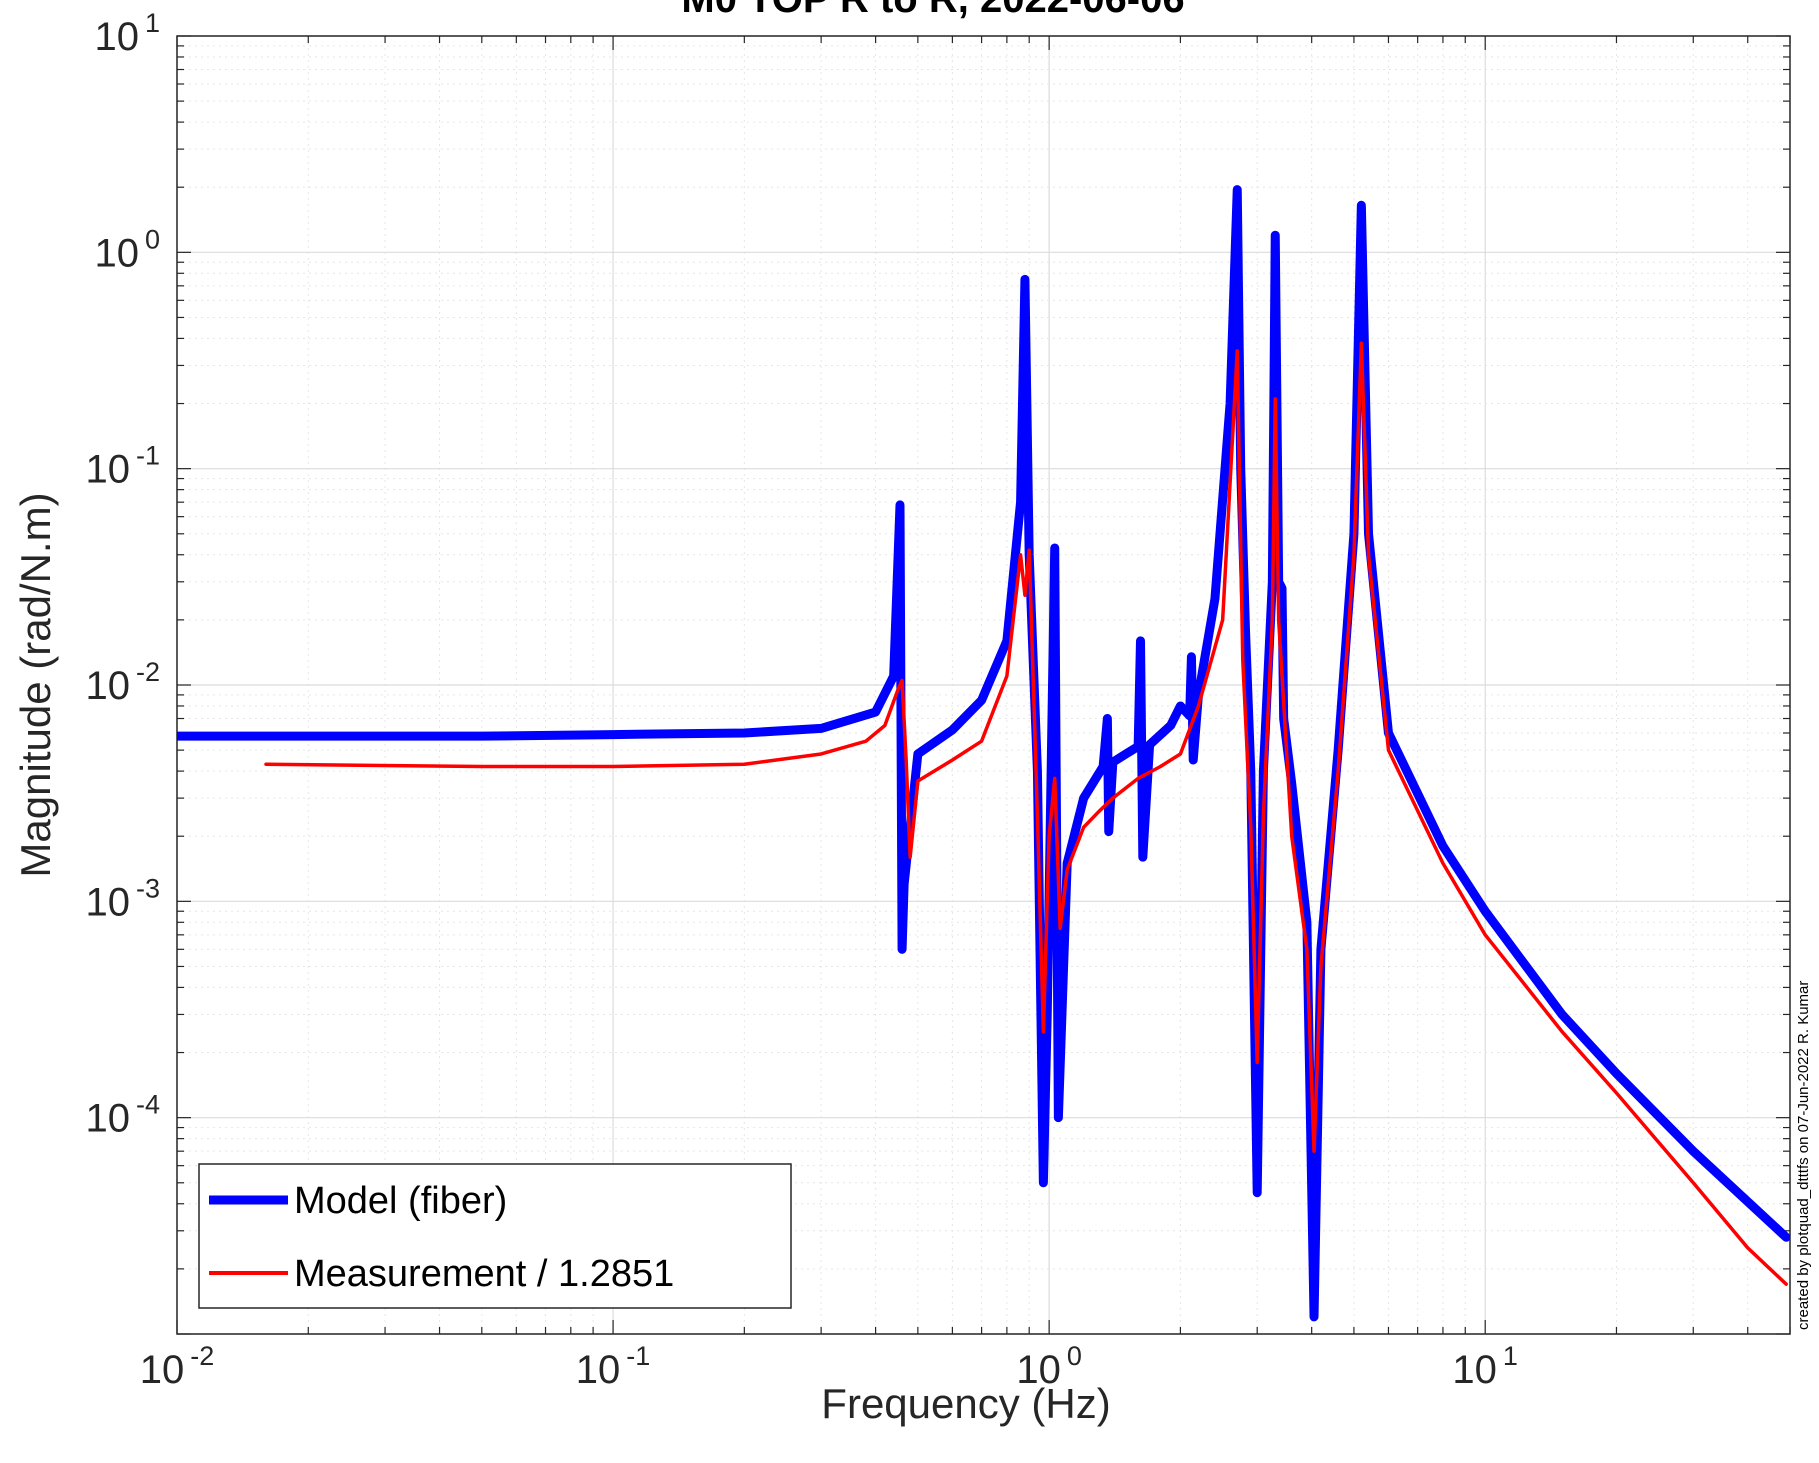 Image resolution: width=1819 pixels, height=1463 pixels. Describe the element at coordinates (177, 1366) in the screenshot. I see `x-tick-label: 10 -2` at that location.